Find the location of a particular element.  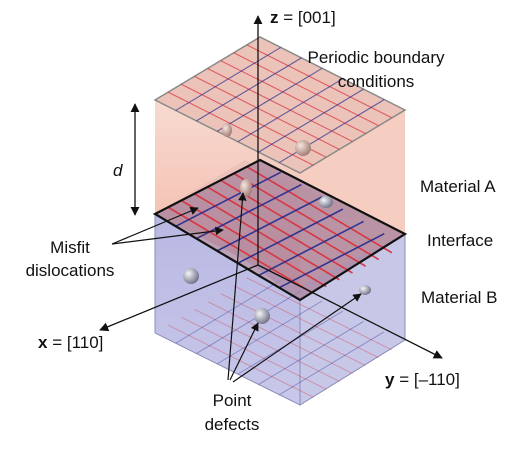

material-b-bottom-grid is located at coordinates (280, 337).